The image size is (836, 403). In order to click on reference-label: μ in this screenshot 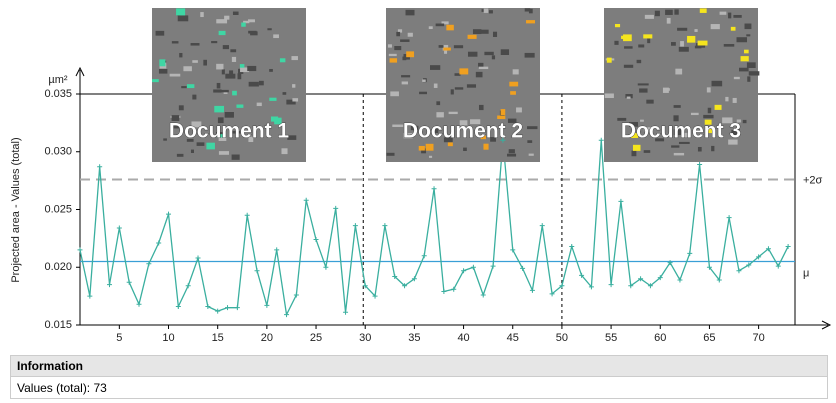, I will do `click(806, 273)`.